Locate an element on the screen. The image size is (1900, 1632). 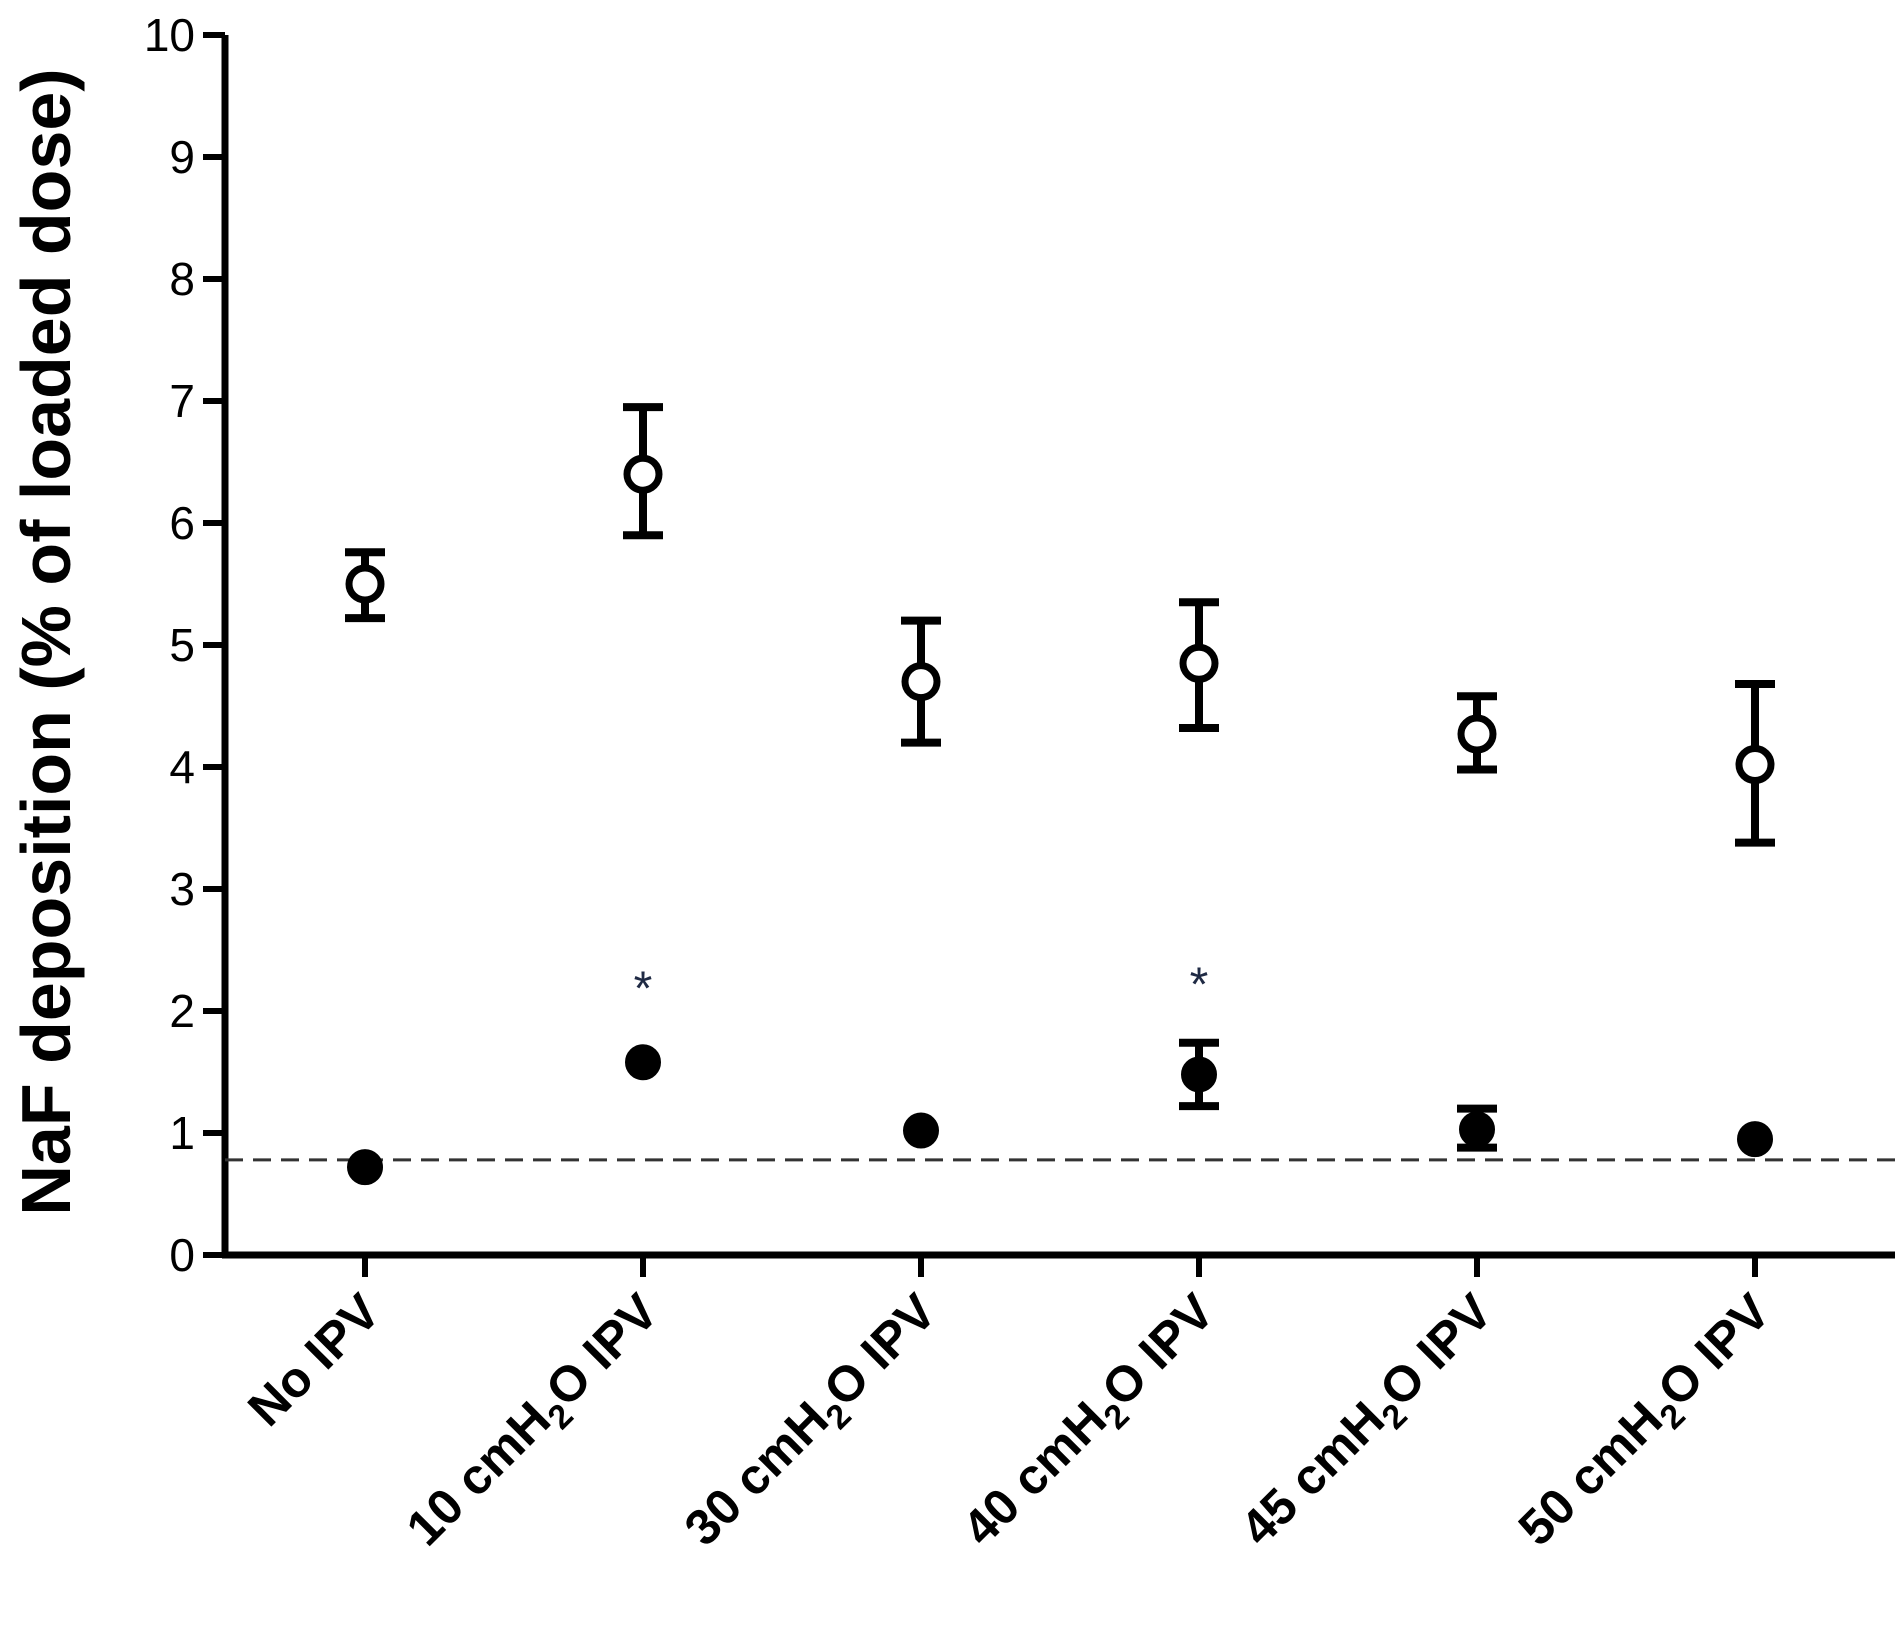
y-tick-label: 6 is located at coordinates (182, 523).